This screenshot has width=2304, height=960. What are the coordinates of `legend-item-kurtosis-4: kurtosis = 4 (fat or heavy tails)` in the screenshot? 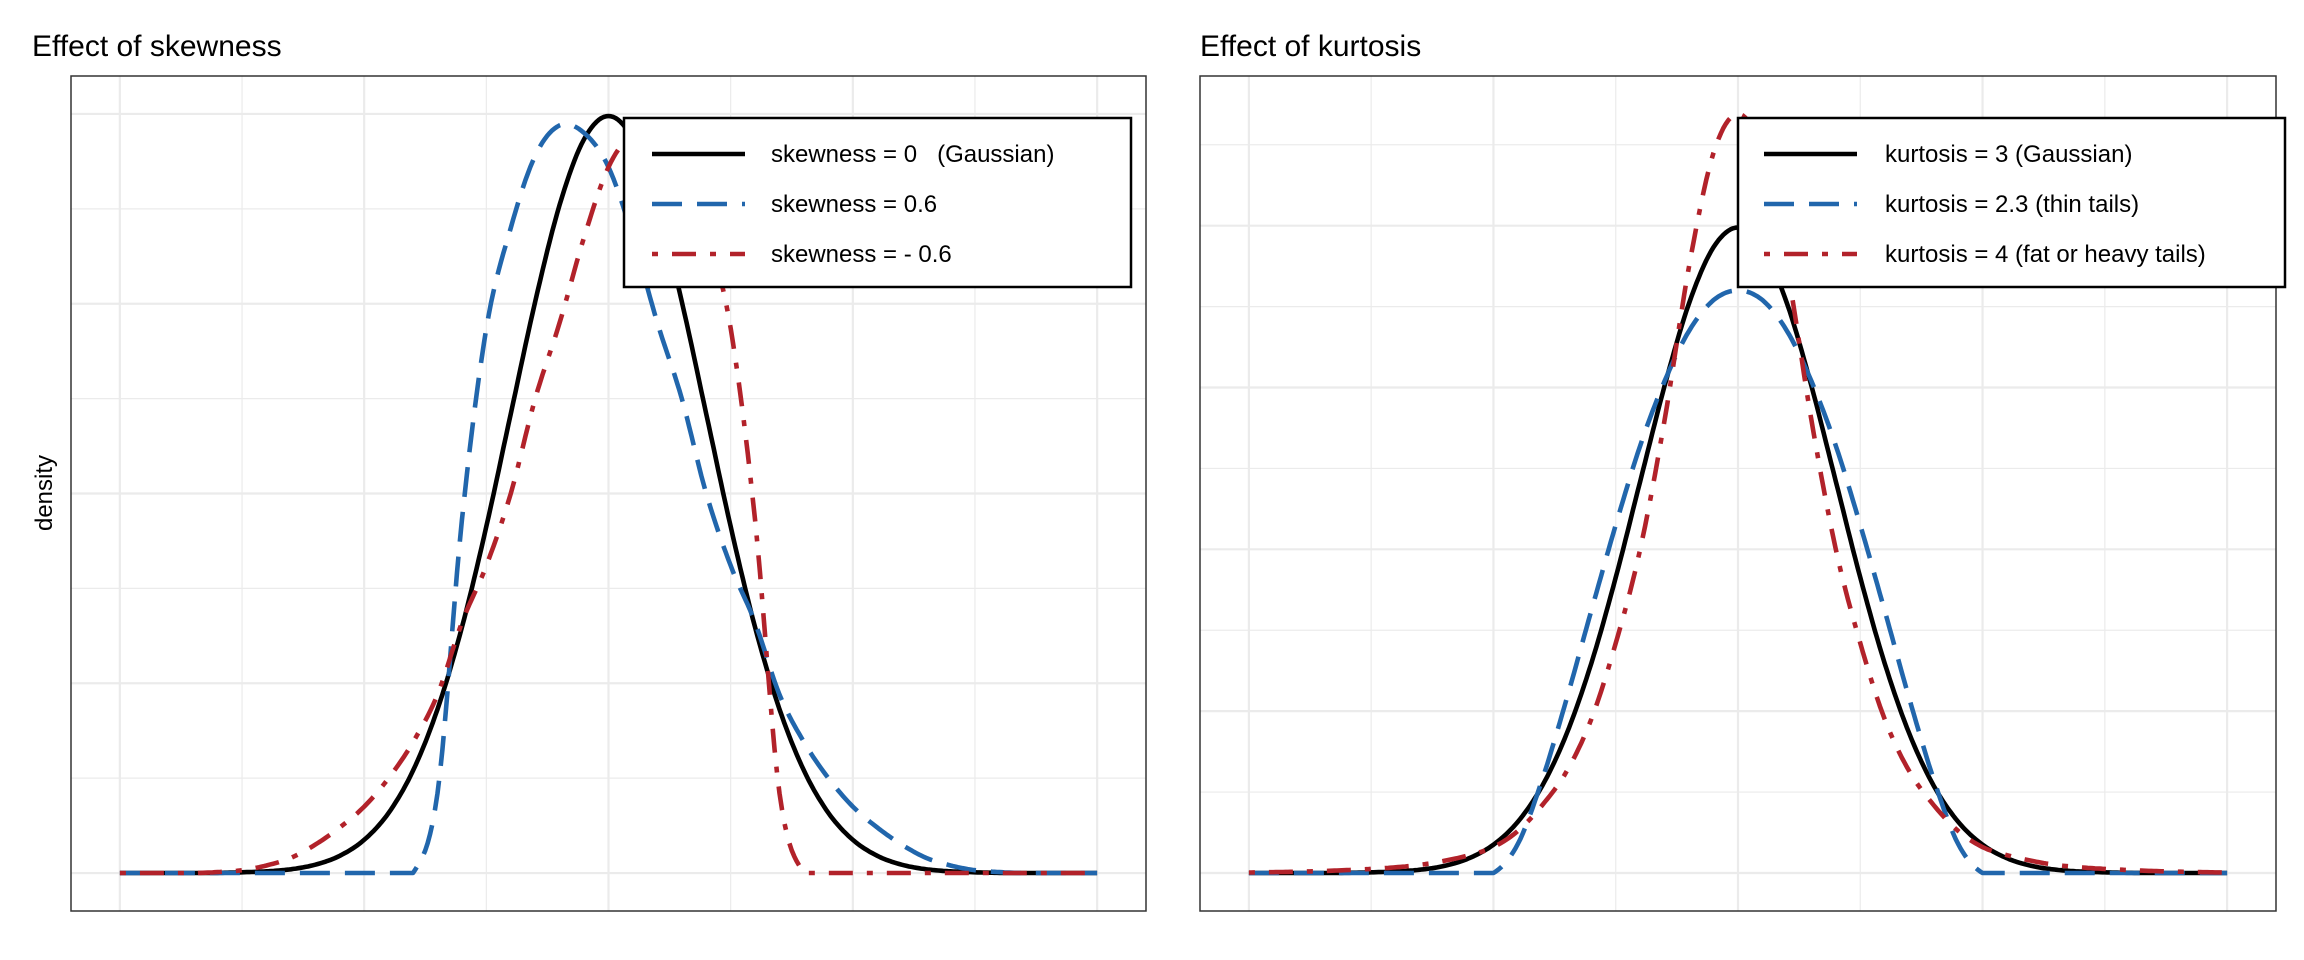 It's located at (1985, 254).